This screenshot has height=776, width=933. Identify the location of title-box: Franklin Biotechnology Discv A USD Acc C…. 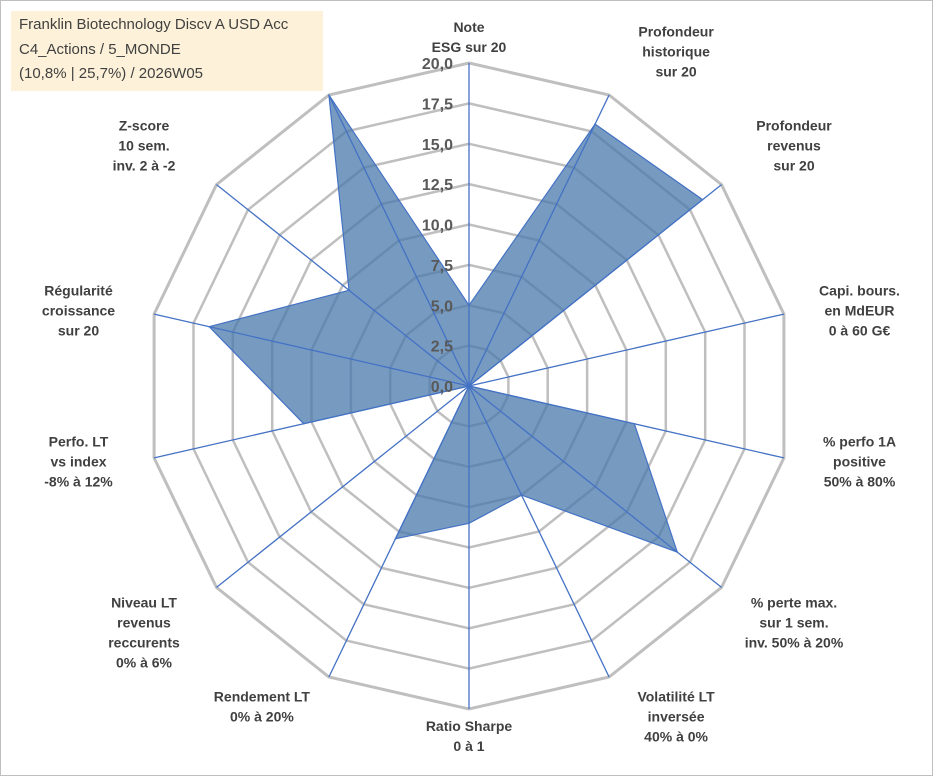
(167, 51).